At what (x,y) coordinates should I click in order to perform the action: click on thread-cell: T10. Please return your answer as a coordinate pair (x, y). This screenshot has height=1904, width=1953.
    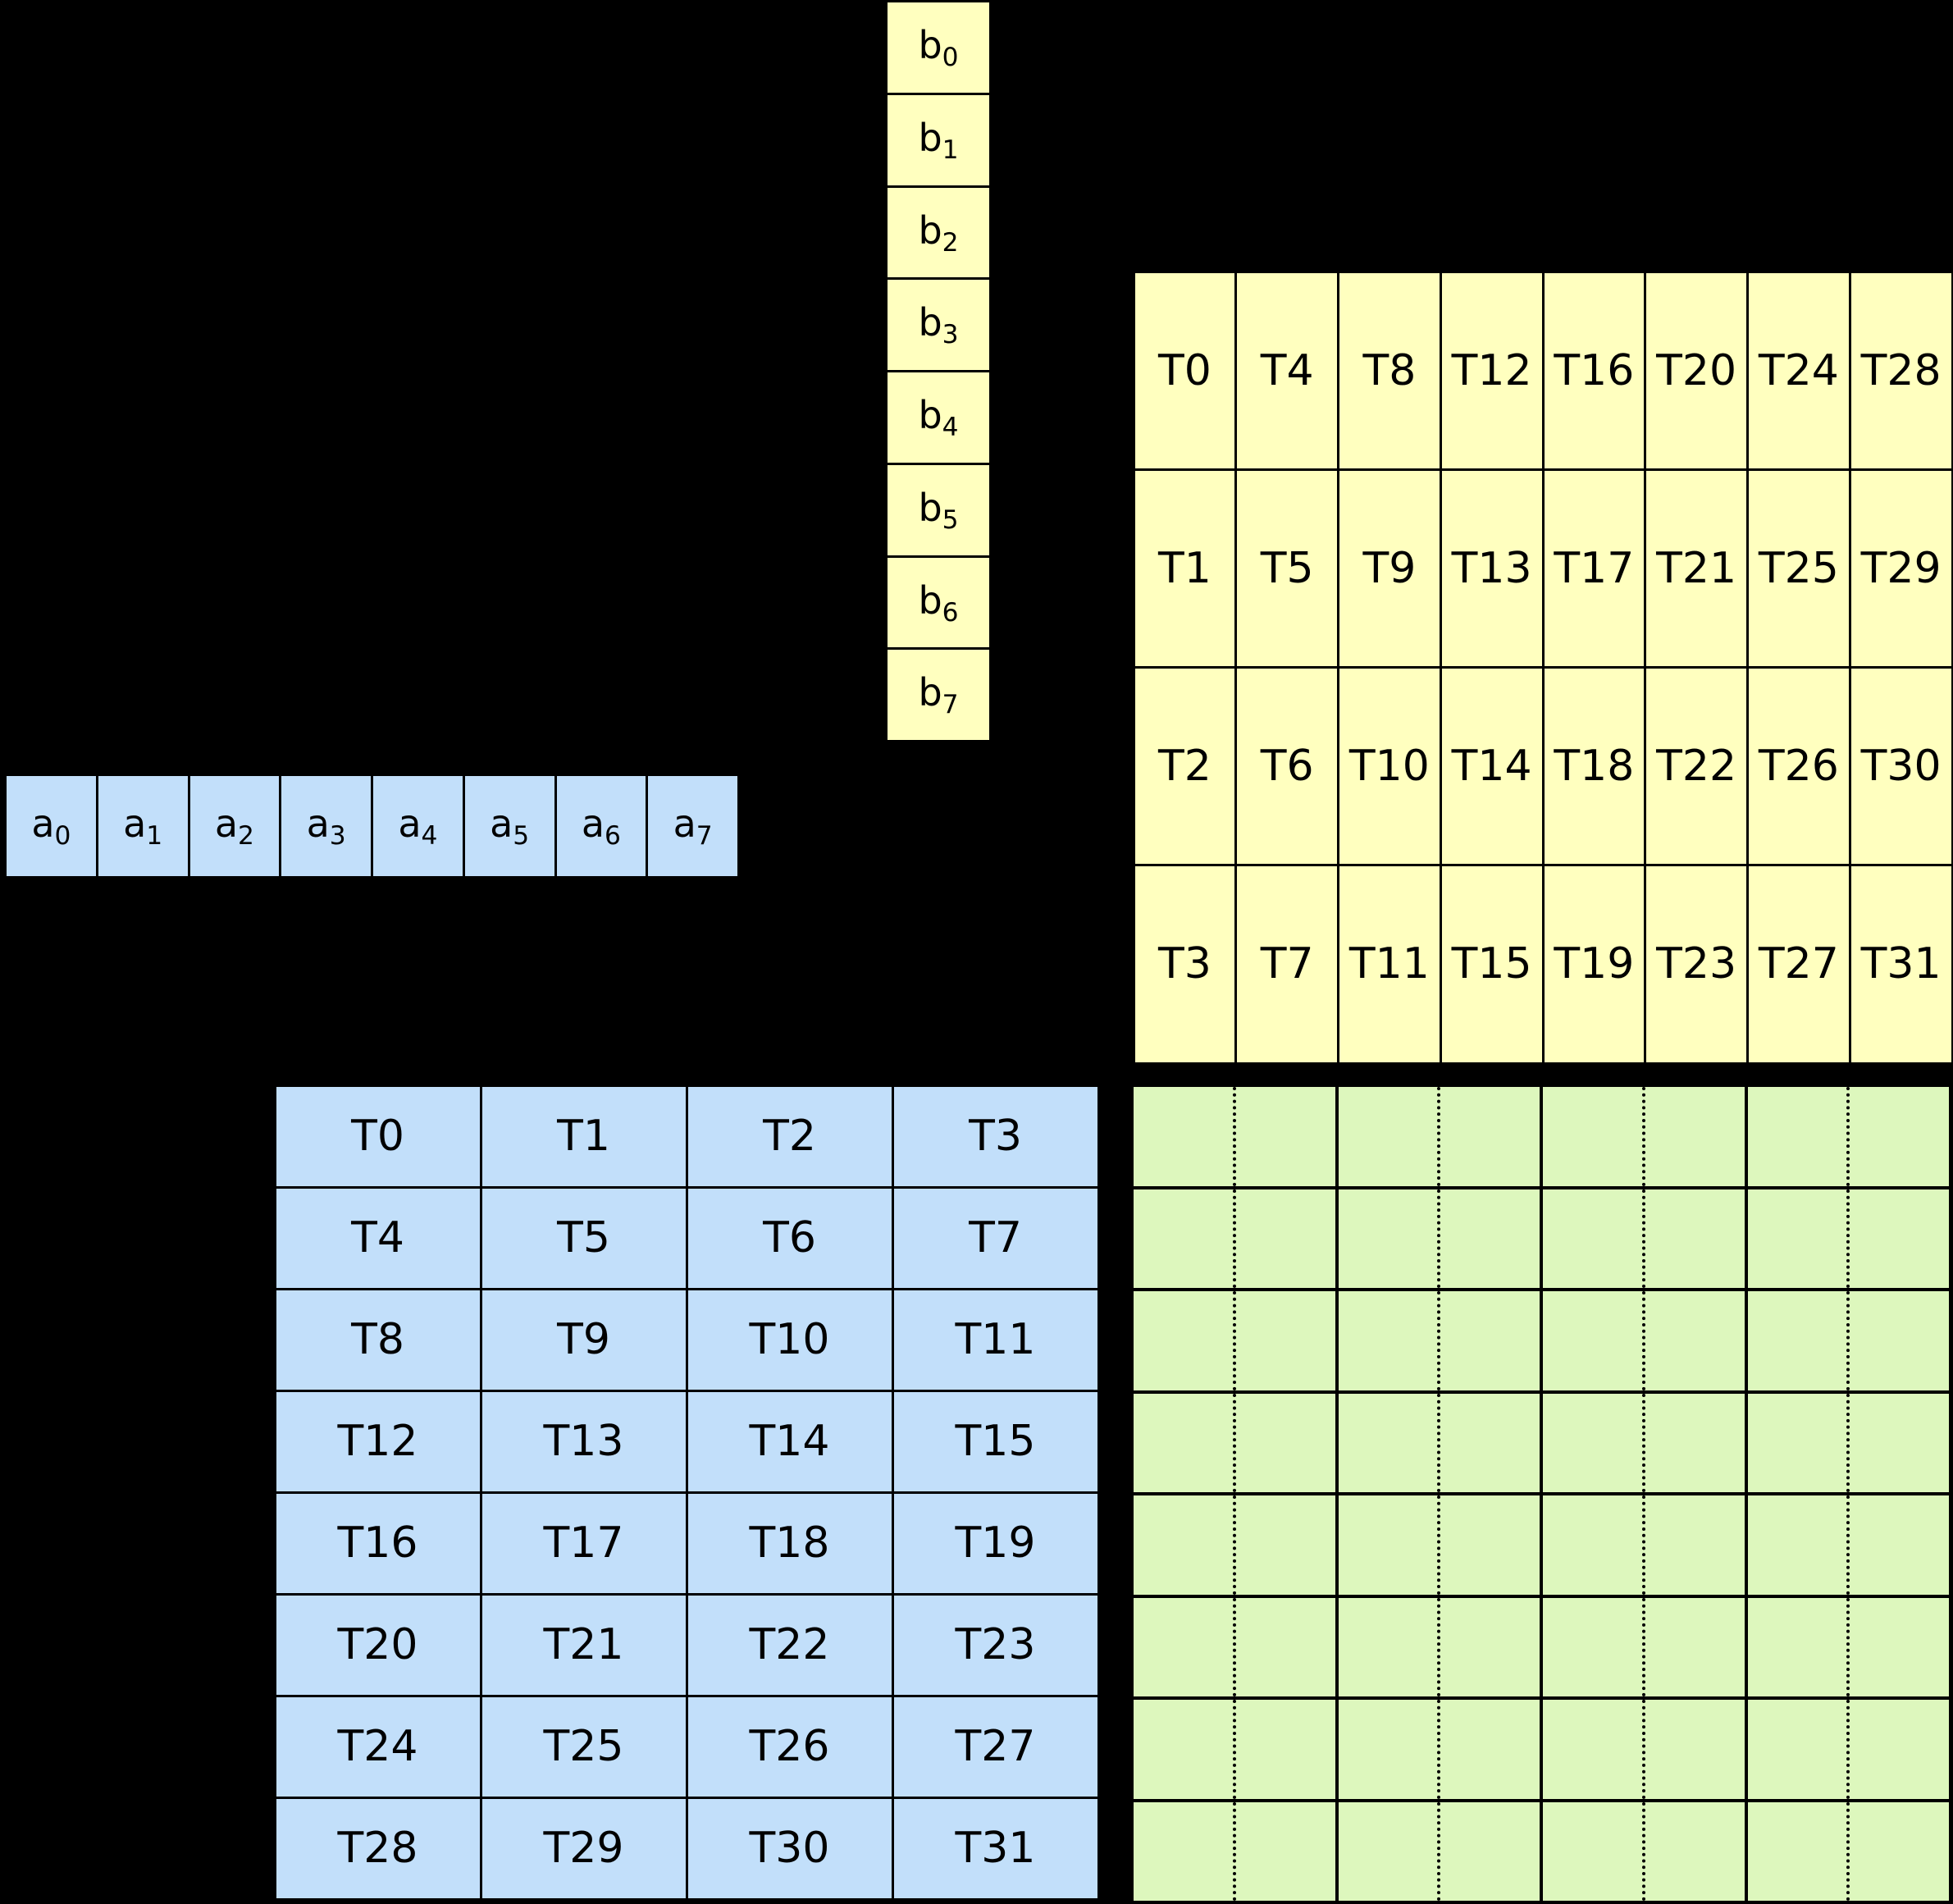
    Looking at the image, I should click on (1389, 767).